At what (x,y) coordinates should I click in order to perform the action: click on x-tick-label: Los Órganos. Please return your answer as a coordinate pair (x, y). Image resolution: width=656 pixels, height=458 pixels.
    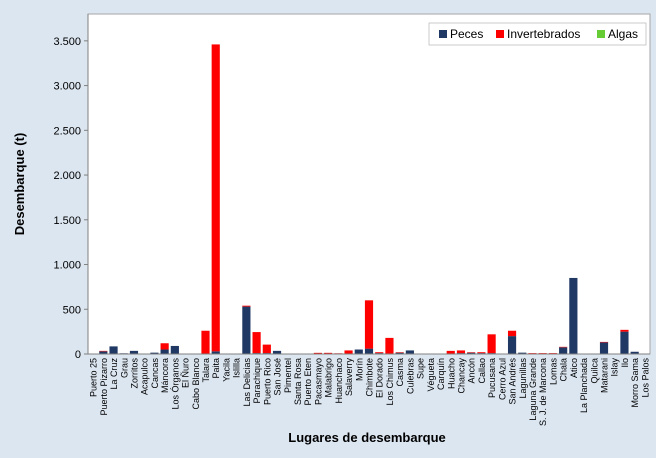
    Looking at the image, I should click on (175, 384).